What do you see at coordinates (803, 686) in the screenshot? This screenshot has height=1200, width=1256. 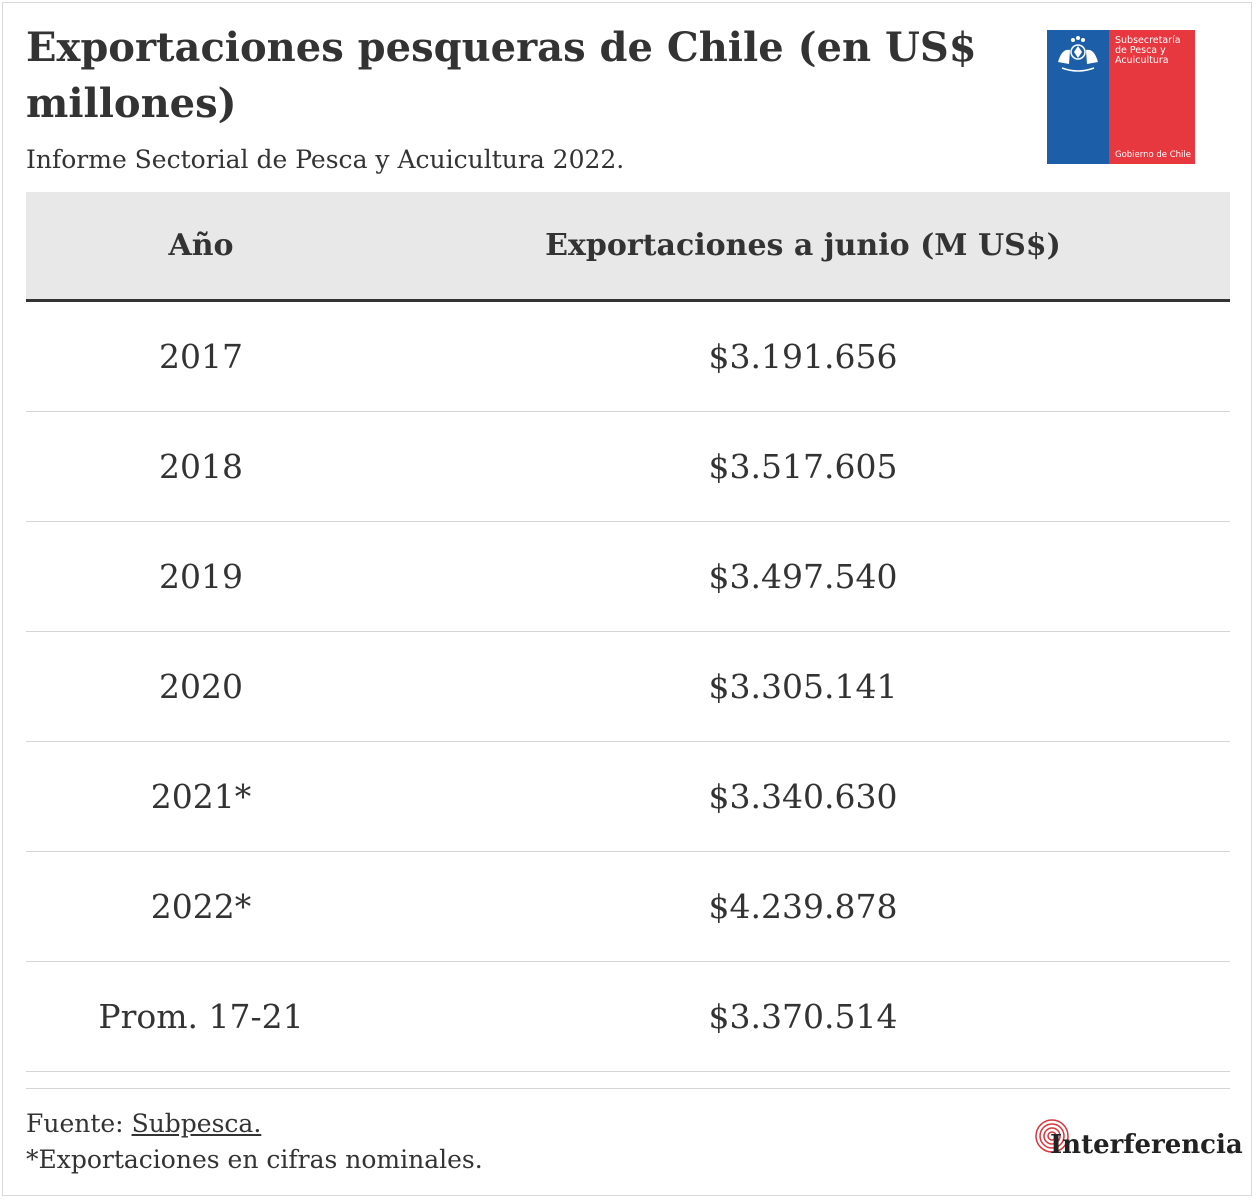 I see `exports-cell: $3.305.141` at bounding box center [803, 686].